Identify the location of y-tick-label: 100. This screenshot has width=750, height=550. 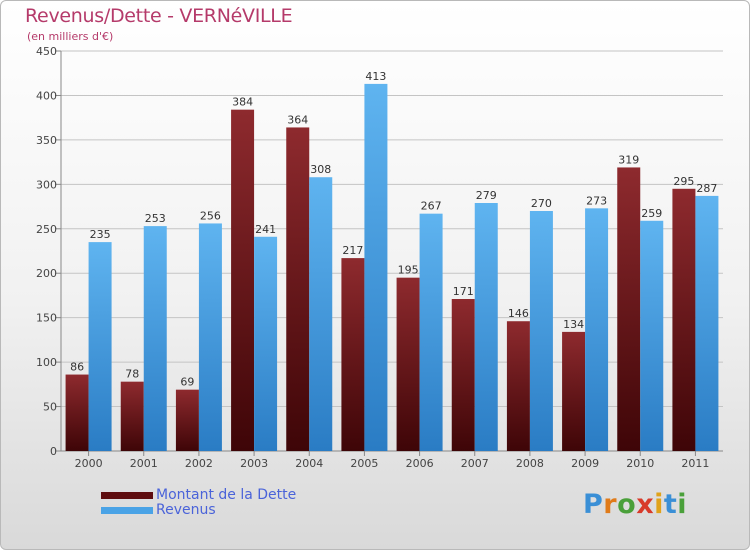
(46, 362).